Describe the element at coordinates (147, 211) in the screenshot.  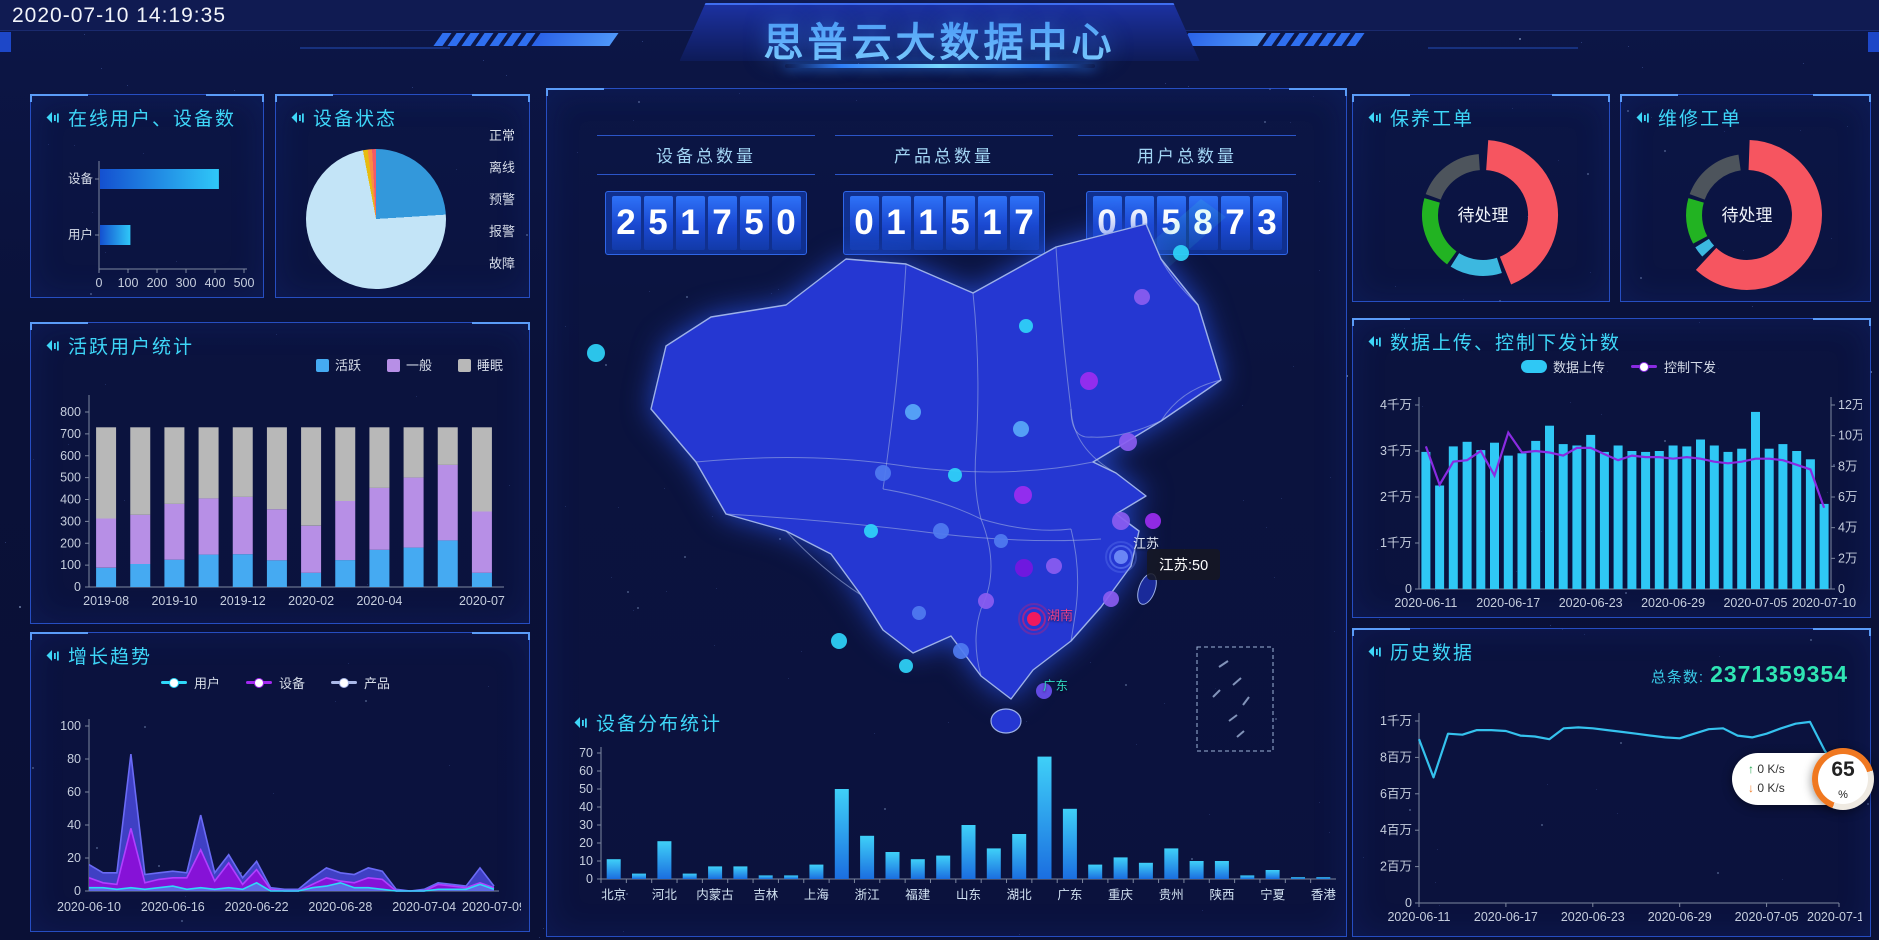
I see `online-users-devices-chart: 0 100 200 300 400 500 设备 用户` at that location.